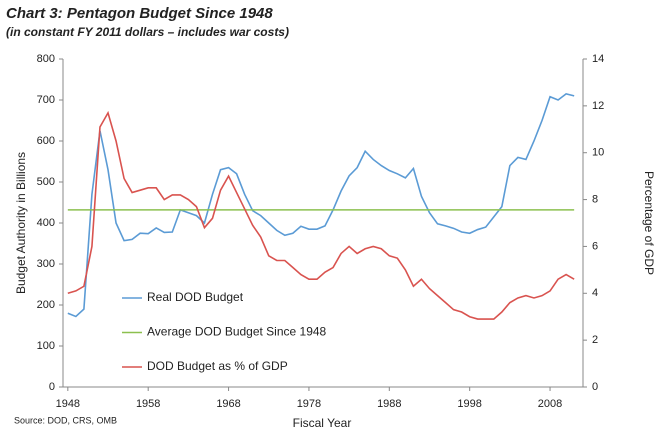  Describe the element at coordinates (598, 59) in the screenshot. I see `y2-tick-label: 14` at that location.